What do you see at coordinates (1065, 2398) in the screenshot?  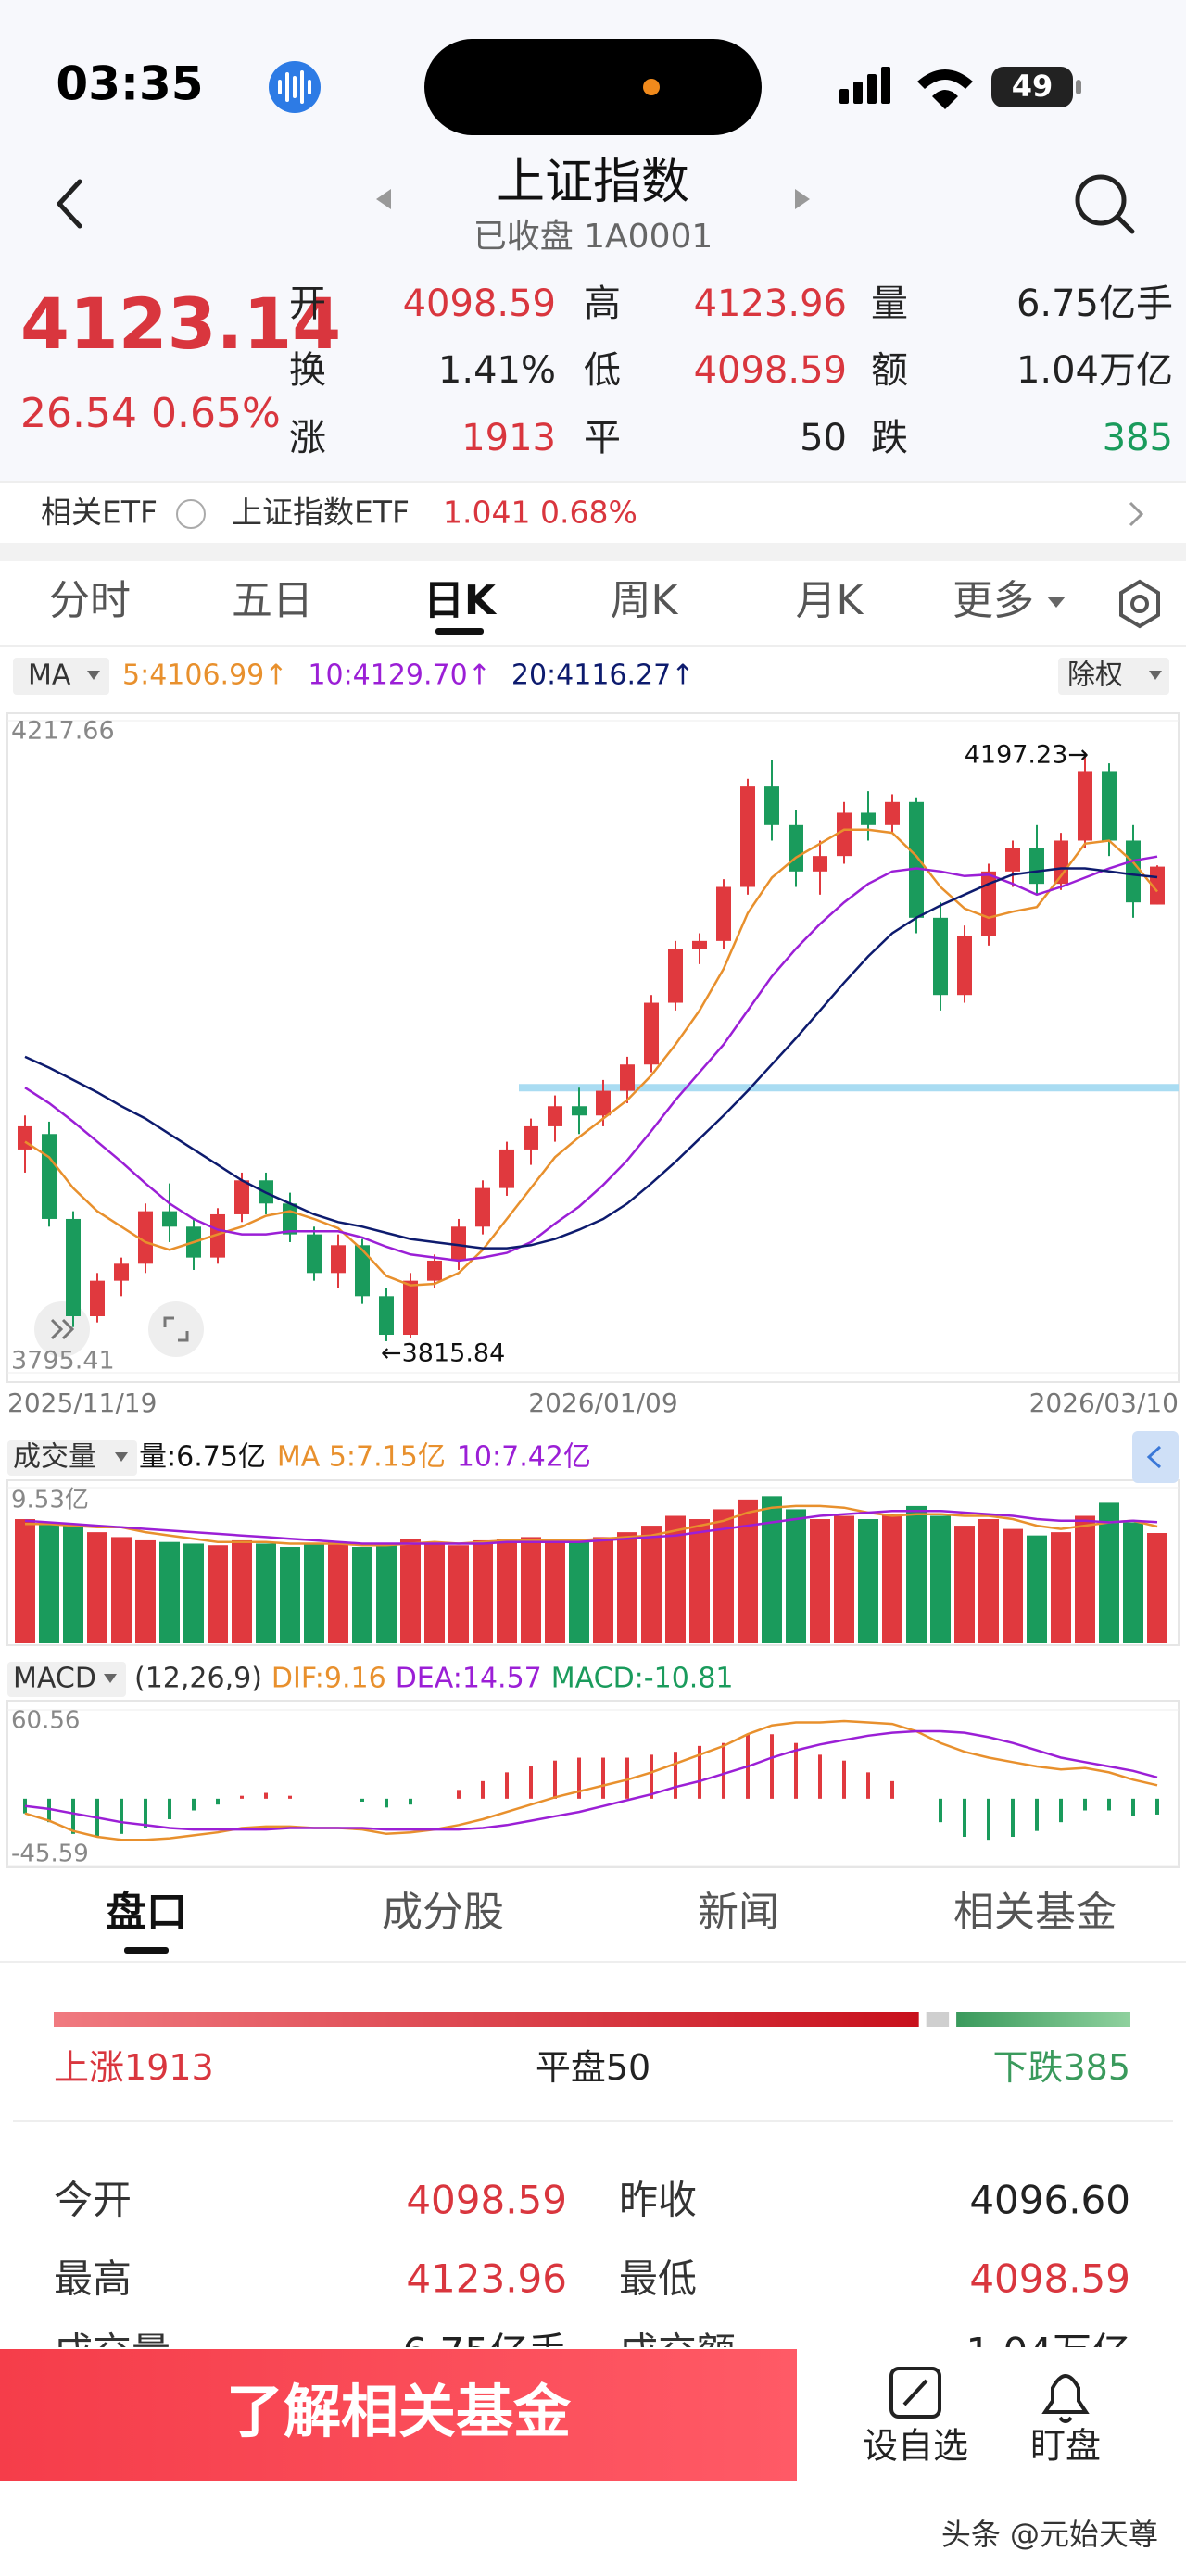 I see `monitor-bell` at bounding box center [1065, 2398].